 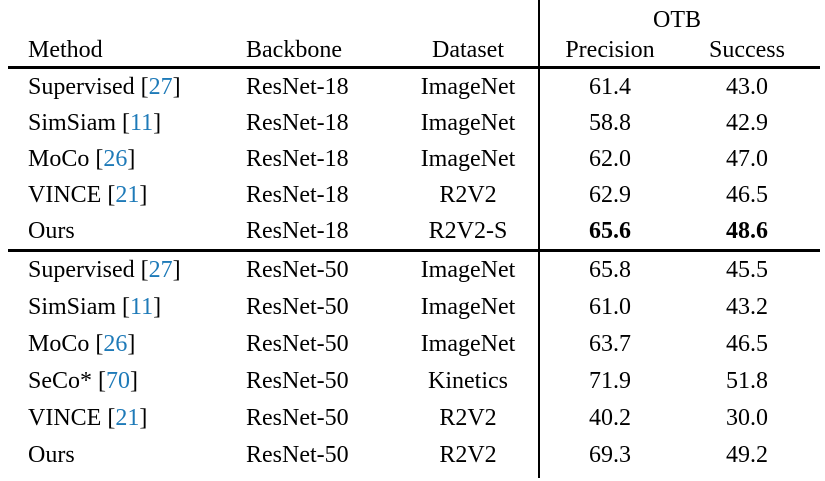 What do you see at coordinates (610, 49) in the screenshot?
I see `col-header-precision: Precision` at bounding box center [610, 49].